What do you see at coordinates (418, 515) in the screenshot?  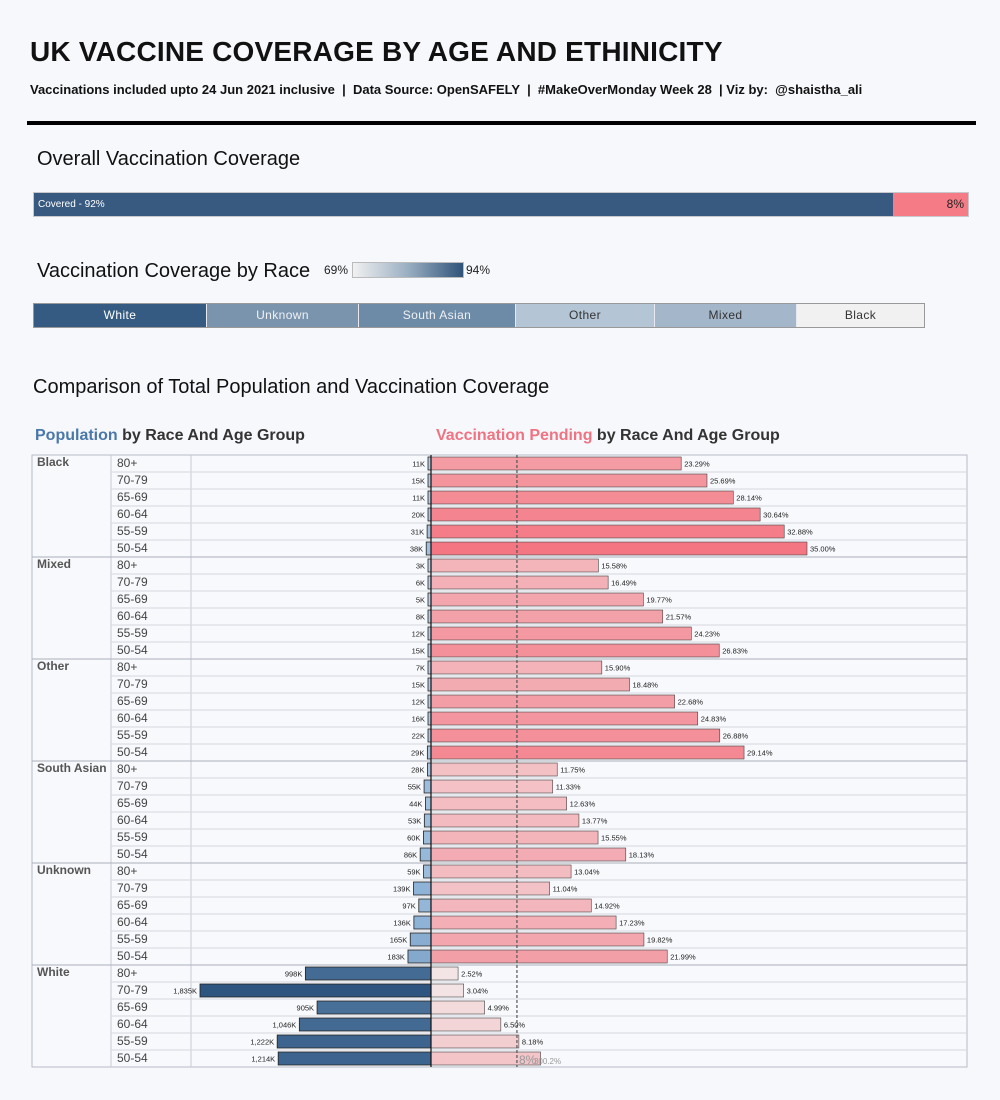 I see `population-value-label: 20K` at bounding box center [418, 515].